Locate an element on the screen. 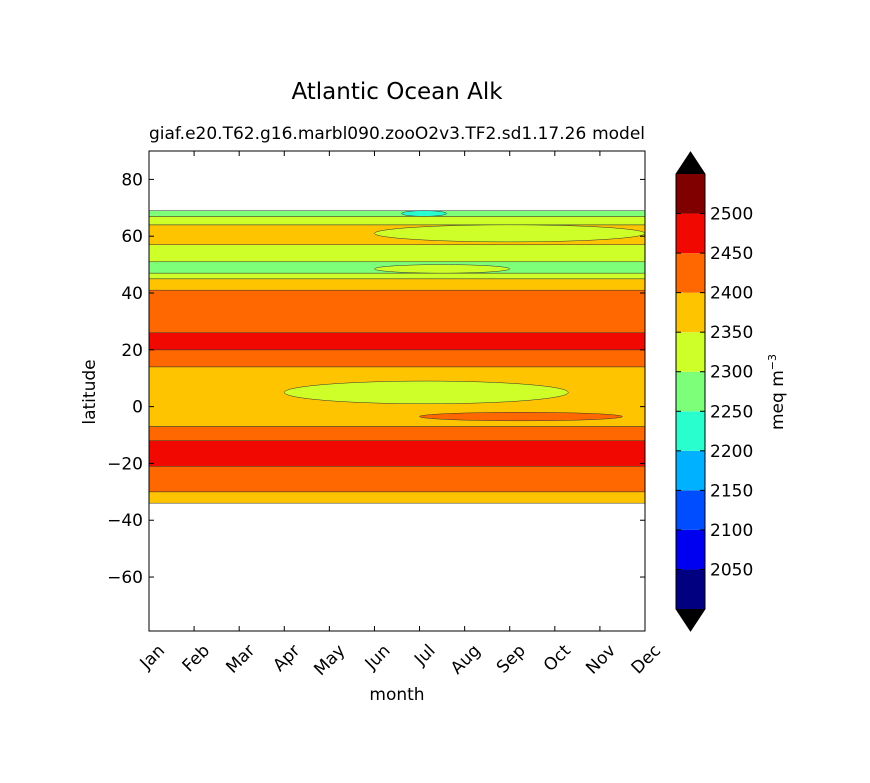 The height and width of the screenshot is (783, 870). colorbar-tick-label: 2100 is located at coordinates (731, 531).